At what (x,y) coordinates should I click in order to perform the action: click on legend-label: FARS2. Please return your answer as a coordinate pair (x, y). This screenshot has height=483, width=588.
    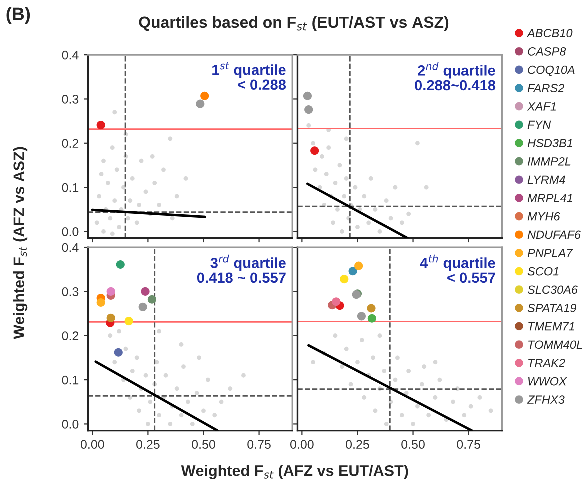
    Looking at the image, I should click on (546, 88).